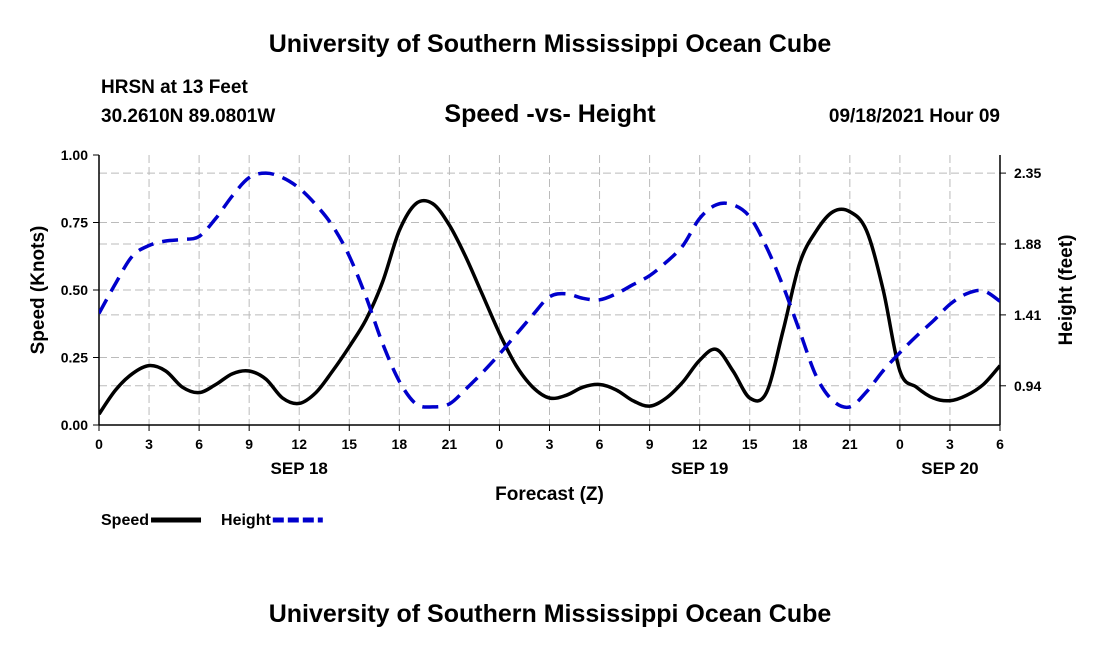 This screenshot has height=650, width=1100. Describe the element at coordinates (1066, 290) in the screenshot. I see `y2-axis-title: Height (feet)` at that location.